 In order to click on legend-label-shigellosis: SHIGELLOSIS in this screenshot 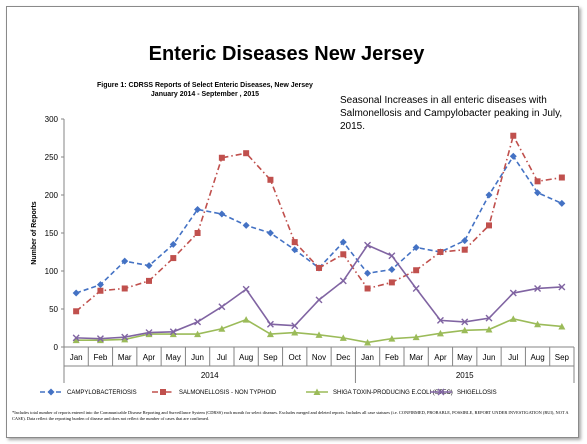, I will do `click(477, 393)`.